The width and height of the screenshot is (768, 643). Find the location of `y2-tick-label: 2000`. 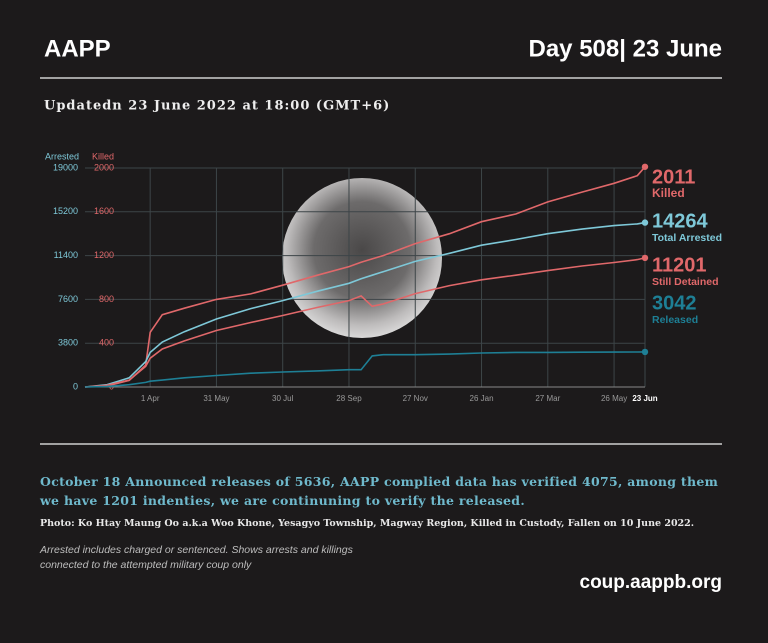

y2-tick-label: 2000 is located at coordinates (104, 167).